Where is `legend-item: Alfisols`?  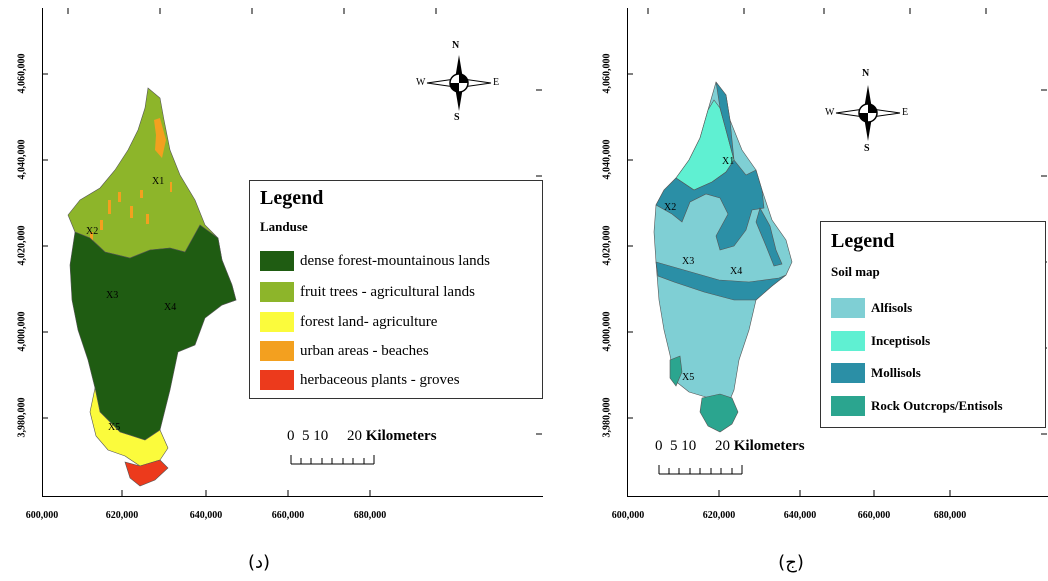
legend-item: Alfisols is located at coordinates (871, 308).